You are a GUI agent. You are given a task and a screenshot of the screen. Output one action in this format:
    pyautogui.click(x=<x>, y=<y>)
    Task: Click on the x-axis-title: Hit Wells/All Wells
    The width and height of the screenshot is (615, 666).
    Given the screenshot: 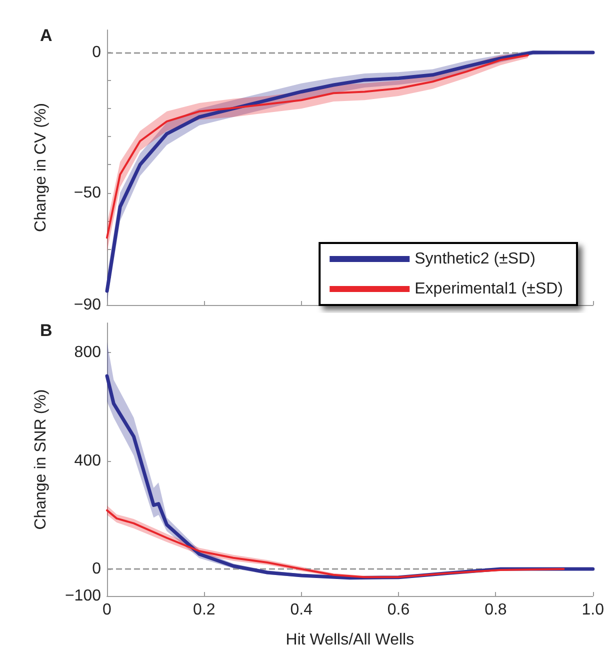 What is the action you would take?
    pyautogui.click(x=350, y=640)
    